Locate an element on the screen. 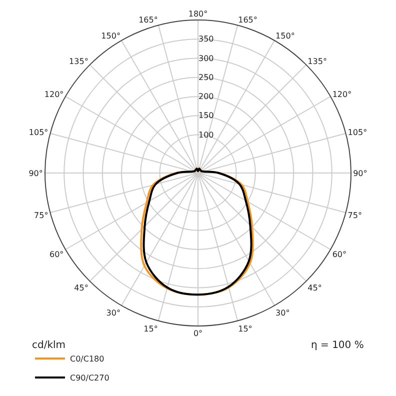 The height and width of the screenshot is (396, 396). y-tick-label: 350 is located at coordinates (206, 39).